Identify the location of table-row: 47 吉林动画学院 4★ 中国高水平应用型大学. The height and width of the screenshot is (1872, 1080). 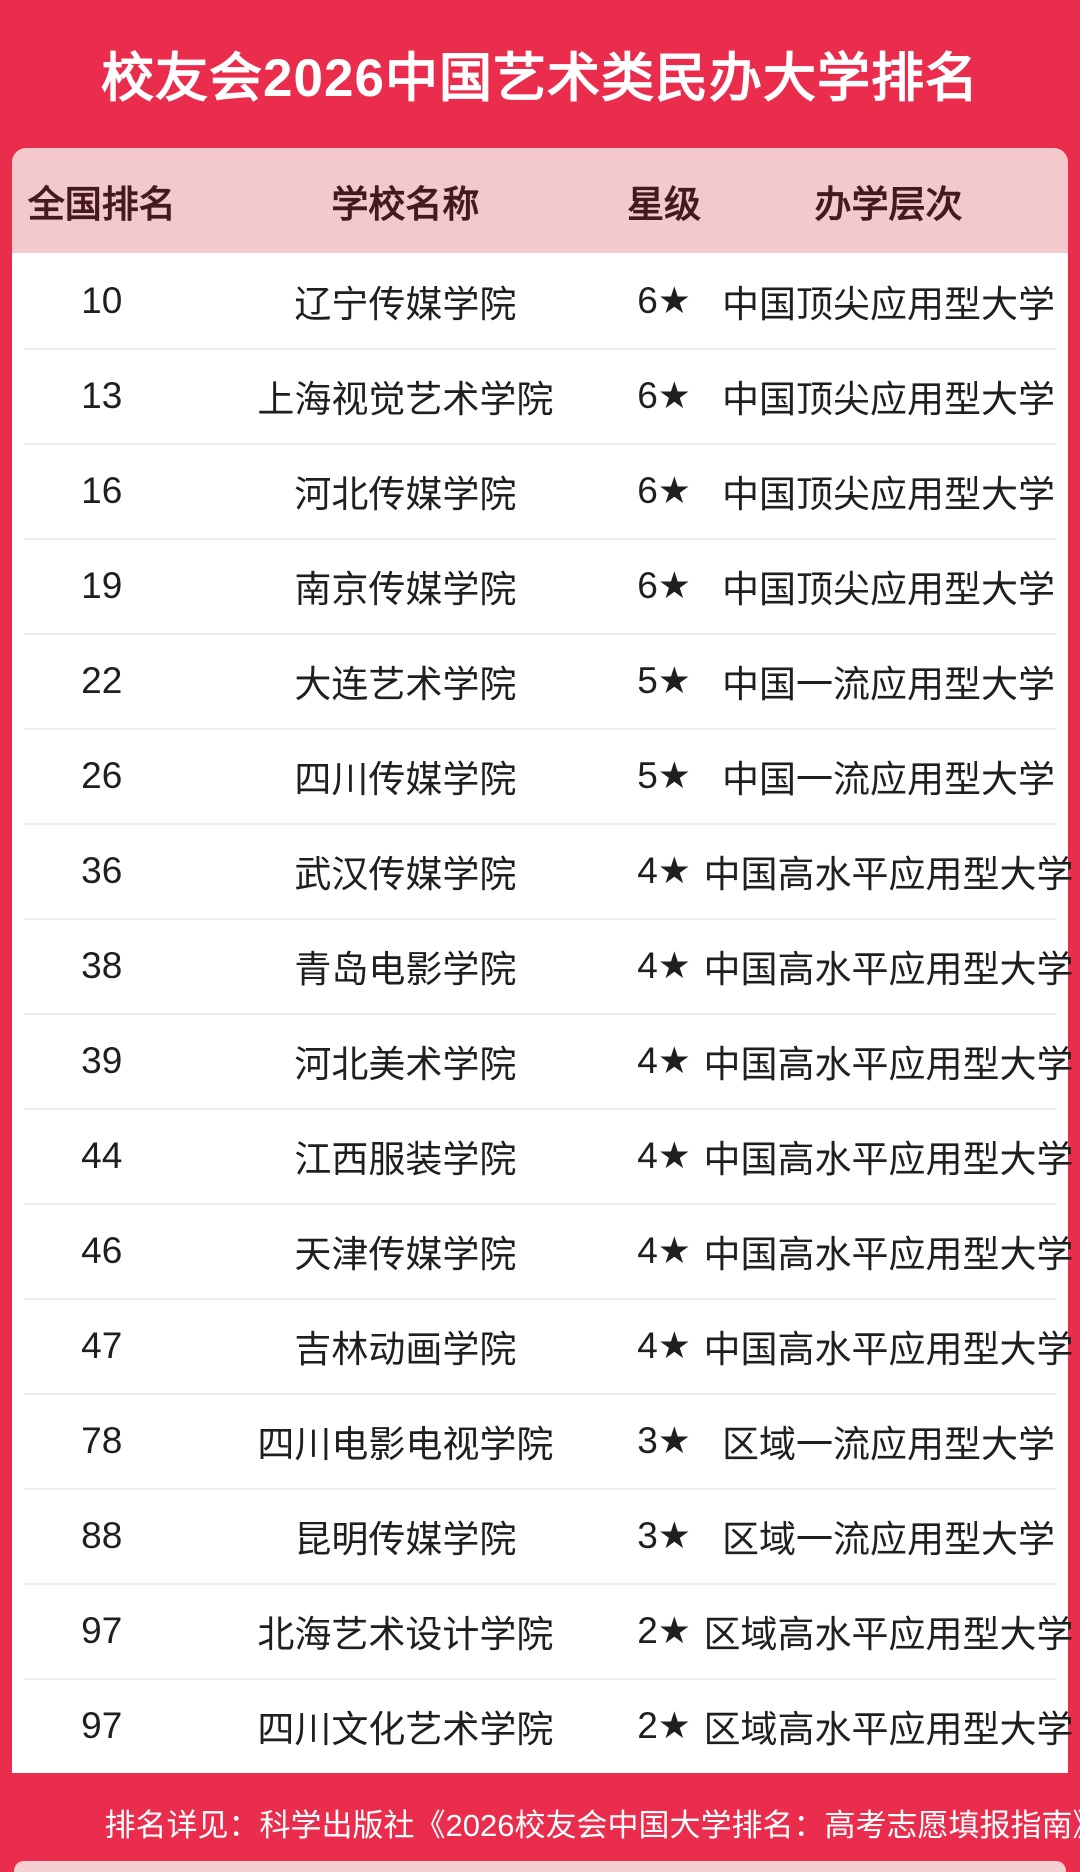
(543, 1345).